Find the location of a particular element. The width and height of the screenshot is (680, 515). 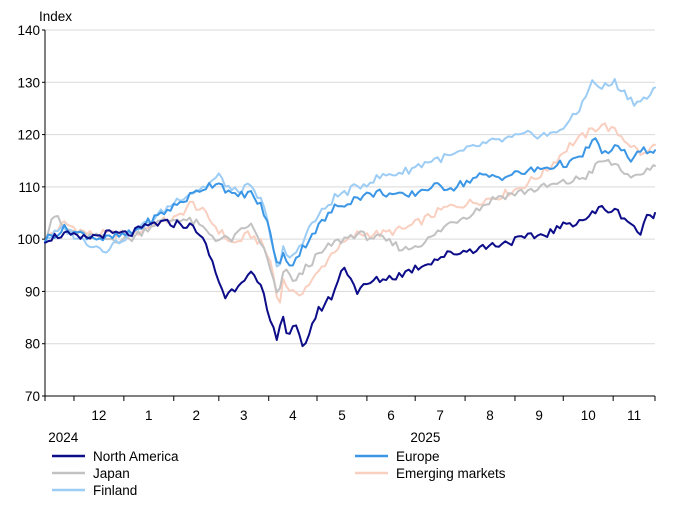

x-tick-label-8: 8 is located at coordinates (490, 415).